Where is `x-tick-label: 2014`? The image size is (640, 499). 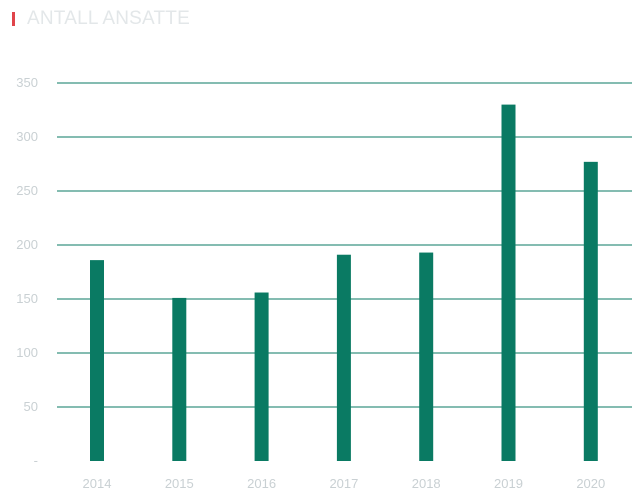
x-tick-label: 2014 is located at coordinates (97, 483).